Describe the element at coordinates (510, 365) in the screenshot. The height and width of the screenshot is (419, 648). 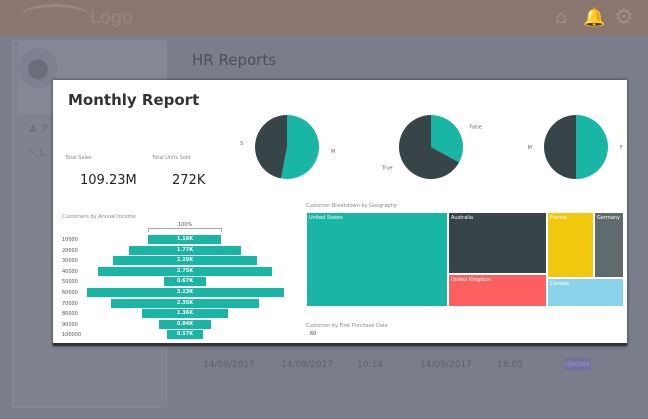
I see `cell: 18:05` at that location.